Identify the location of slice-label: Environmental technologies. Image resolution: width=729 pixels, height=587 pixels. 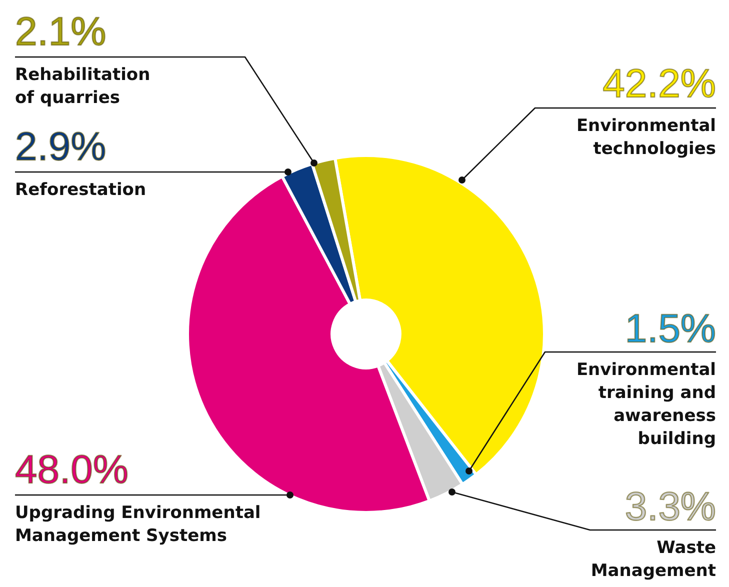
(646, 137).